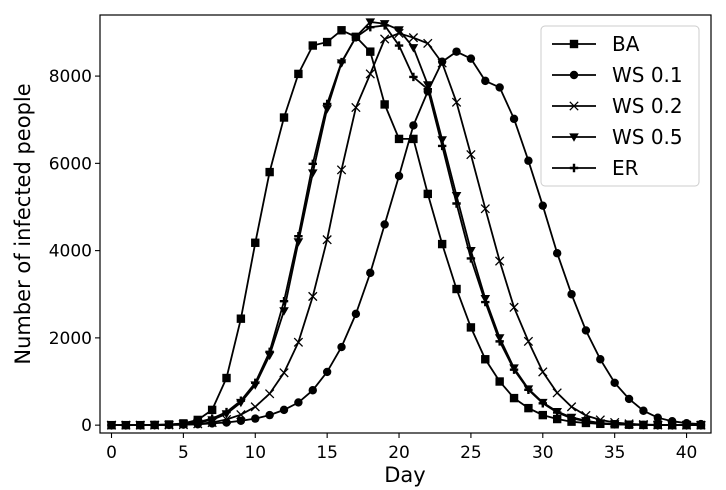  Describe the element at coordinates (399, 453) in the screenshot. I see `x-tick-label: 20` at that location.